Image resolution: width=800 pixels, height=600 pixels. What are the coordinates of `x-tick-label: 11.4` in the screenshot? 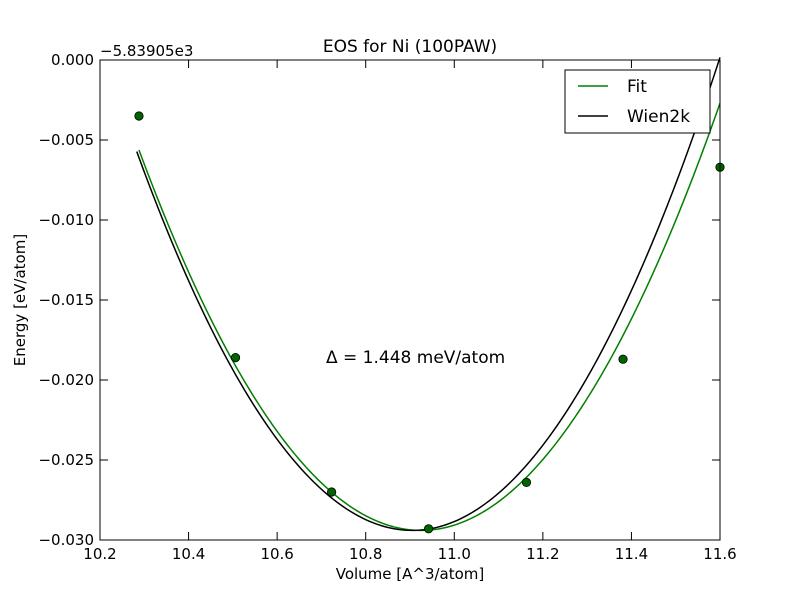 It's located at (631, 554).